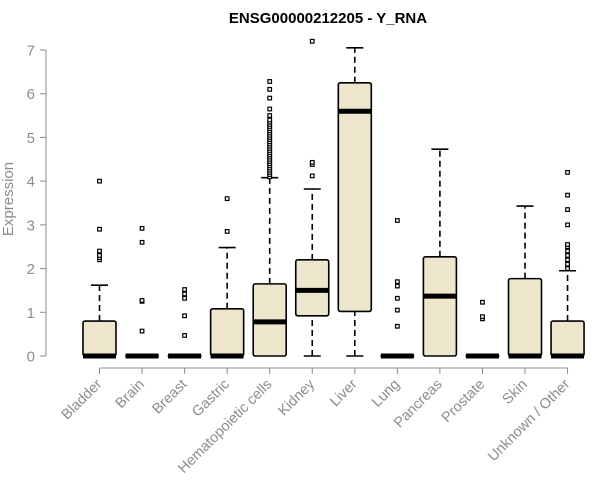 This screenshot has width=600, height=500. I want to click on y-tick-label: 0, so click(31, 357).